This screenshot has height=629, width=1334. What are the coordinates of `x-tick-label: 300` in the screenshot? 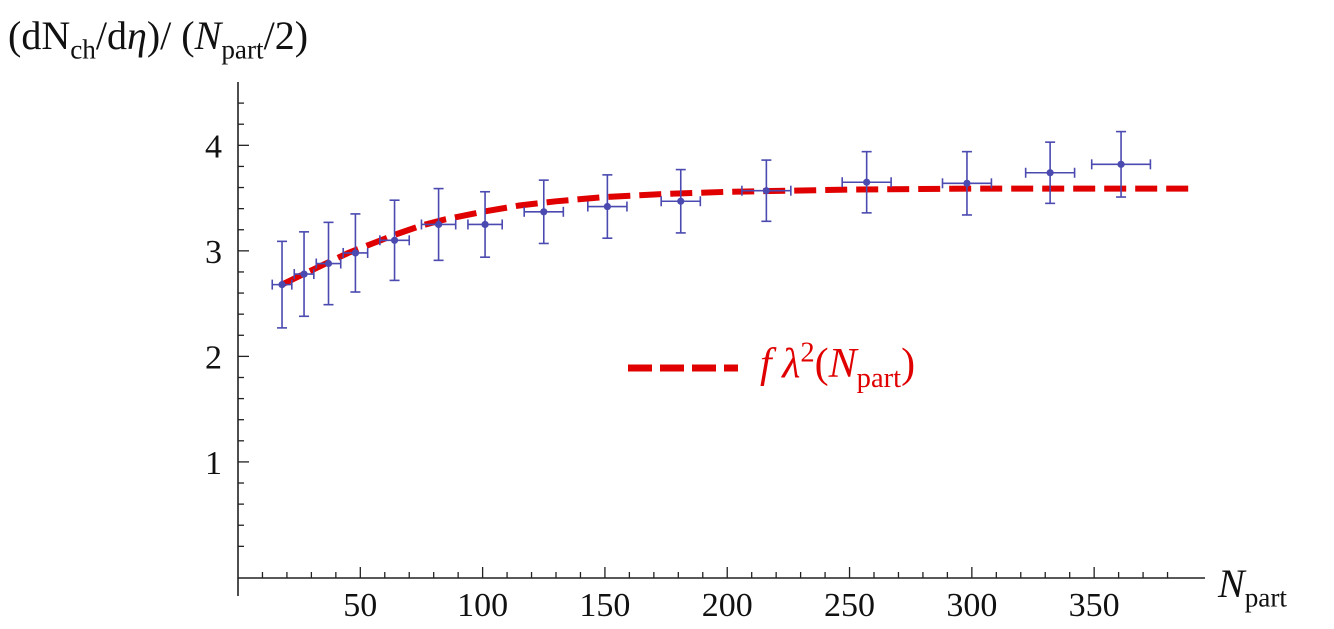 It's located at (971, 605).